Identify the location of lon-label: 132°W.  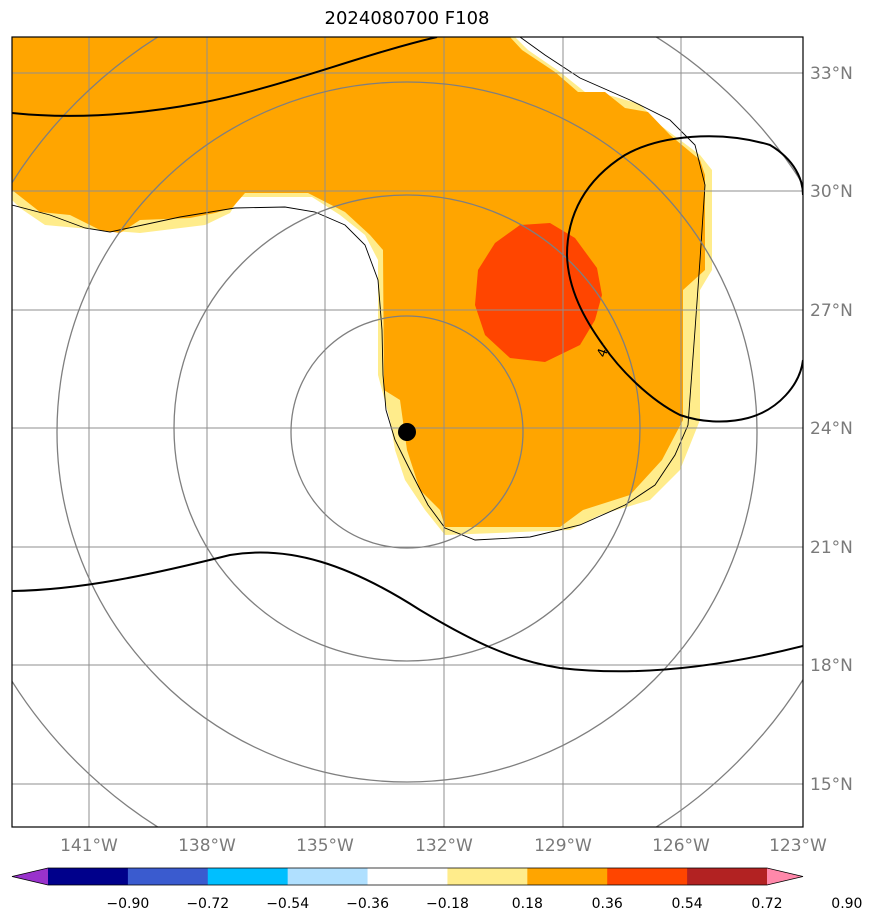
(444, 846).